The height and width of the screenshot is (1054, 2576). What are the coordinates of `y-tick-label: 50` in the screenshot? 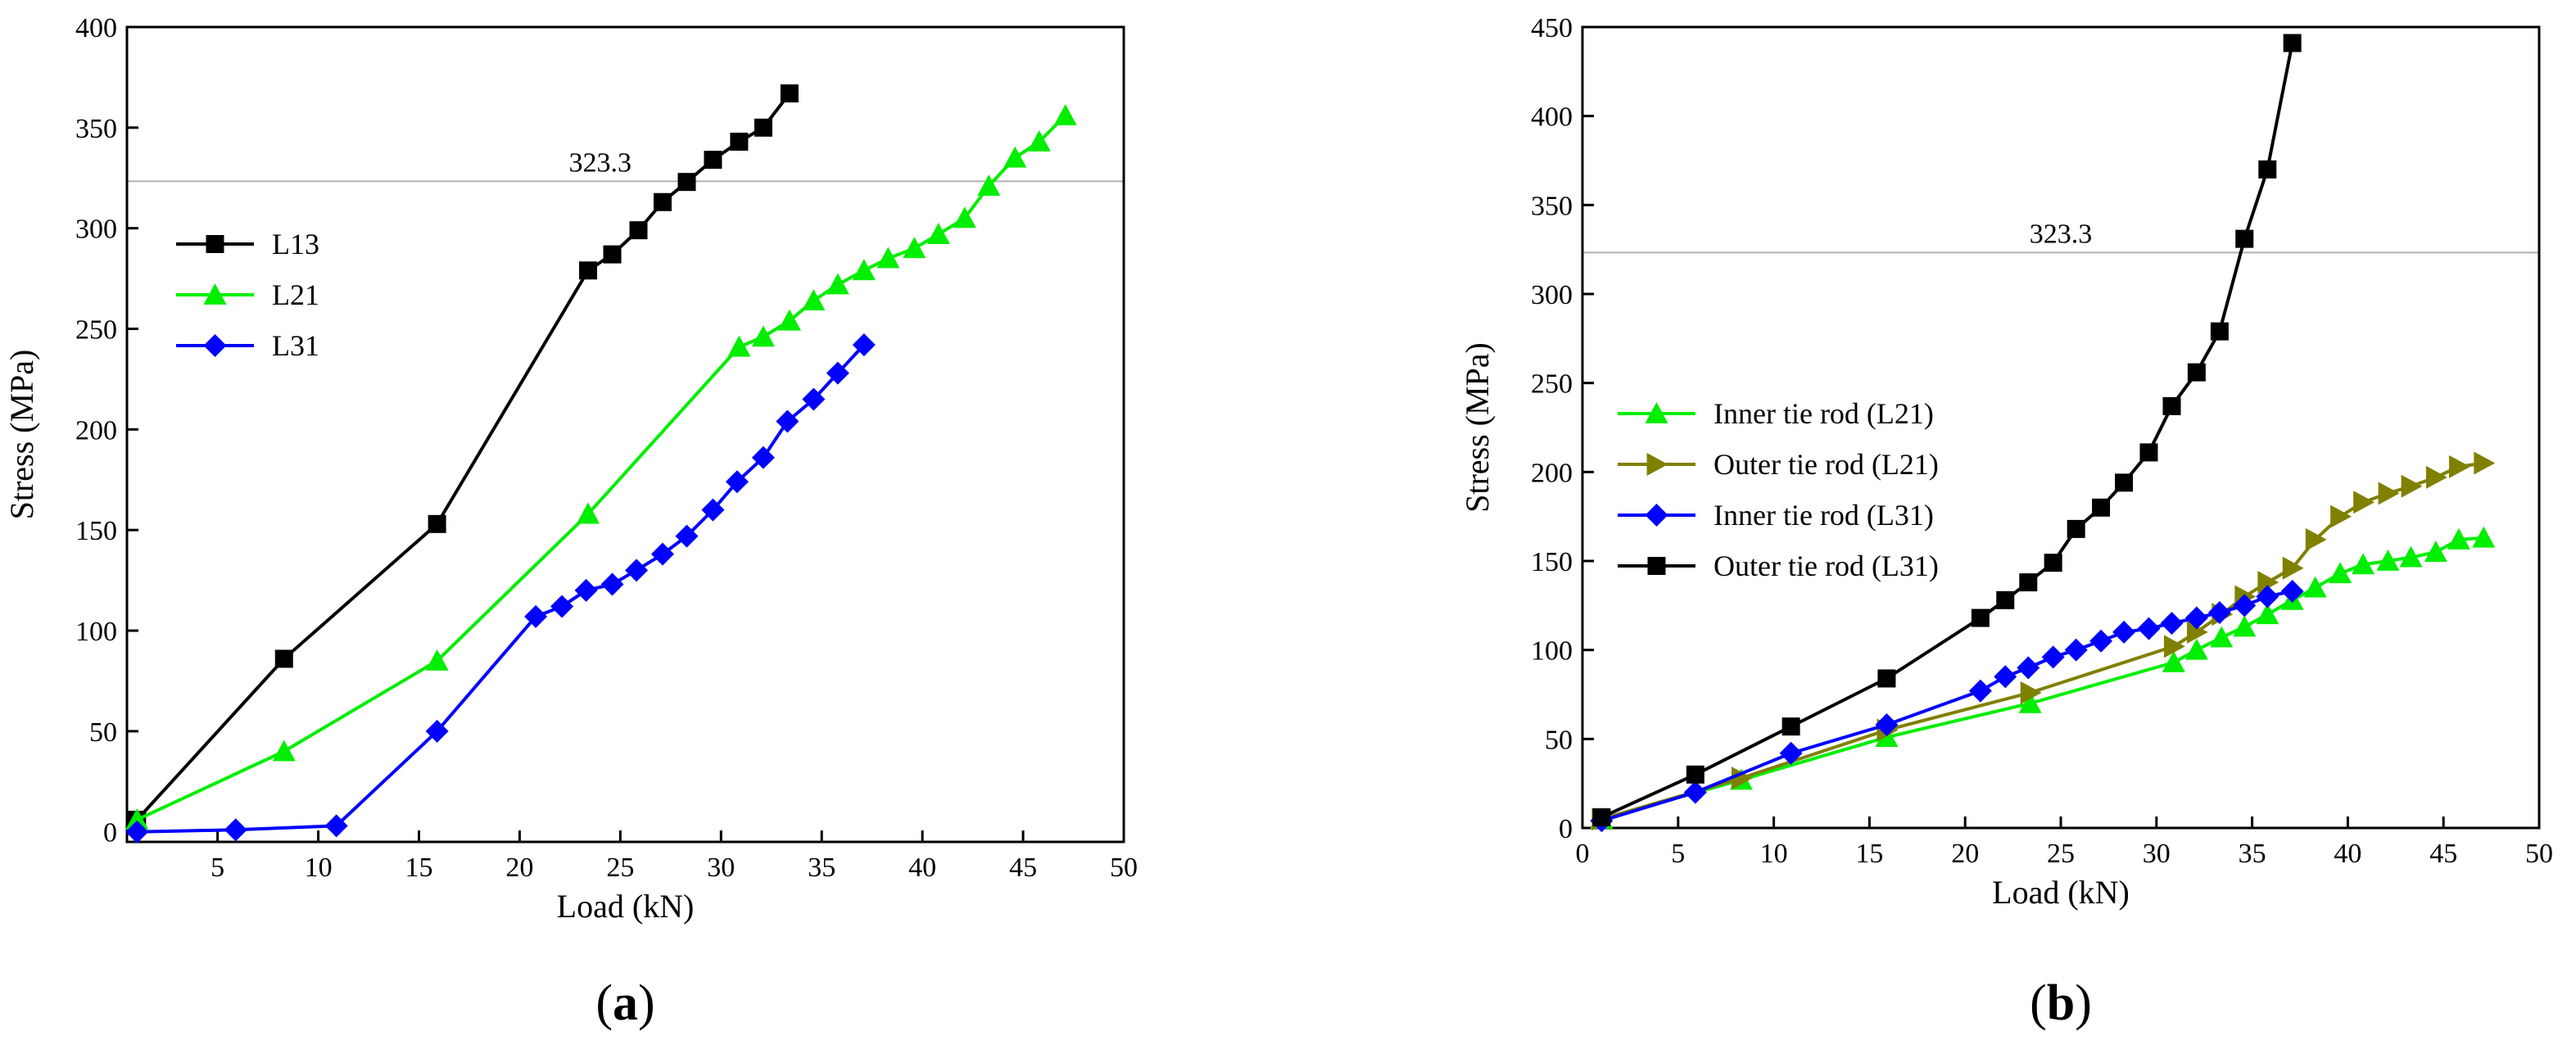 It's located at (103, 732).